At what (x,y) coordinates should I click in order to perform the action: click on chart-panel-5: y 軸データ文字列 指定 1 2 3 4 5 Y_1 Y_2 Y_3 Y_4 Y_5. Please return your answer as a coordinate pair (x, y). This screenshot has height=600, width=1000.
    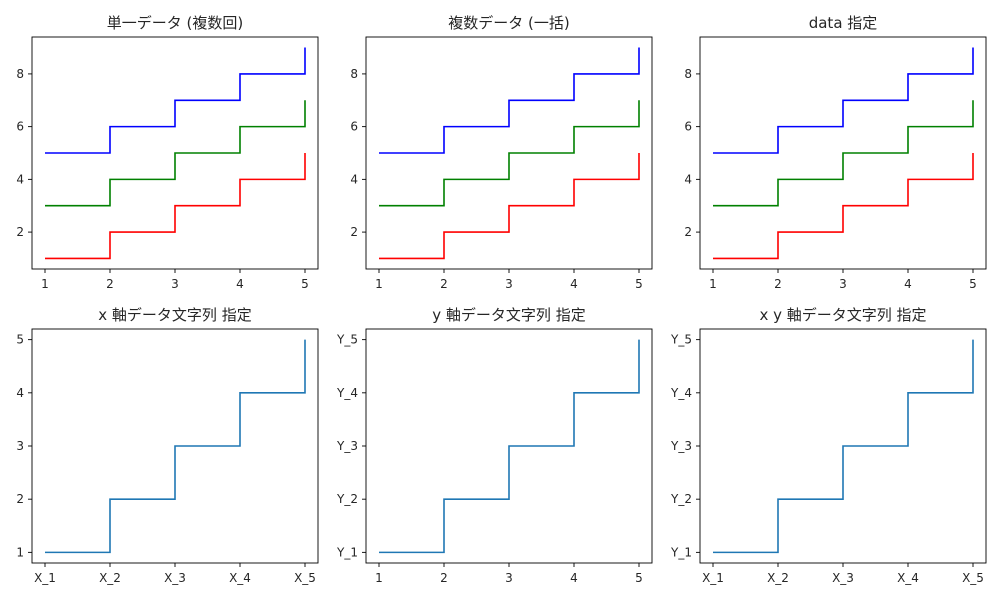
    Looking at the image, I should click on (494, 445).